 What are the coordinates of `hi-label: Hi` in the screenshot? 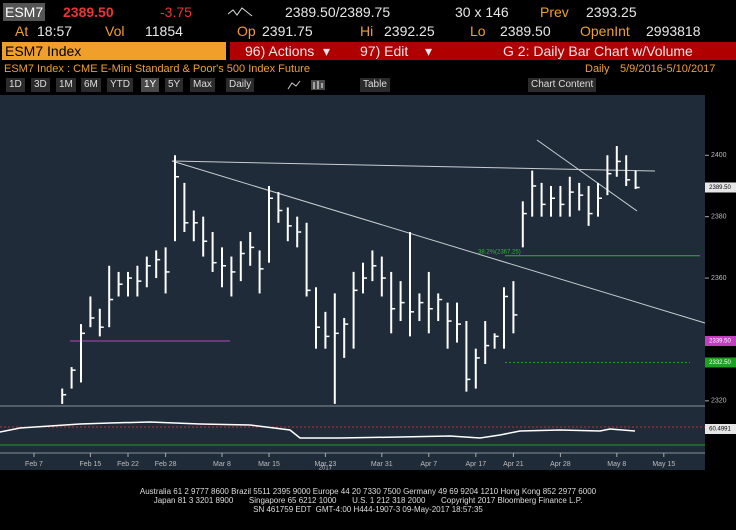 It's located at (367, 31).